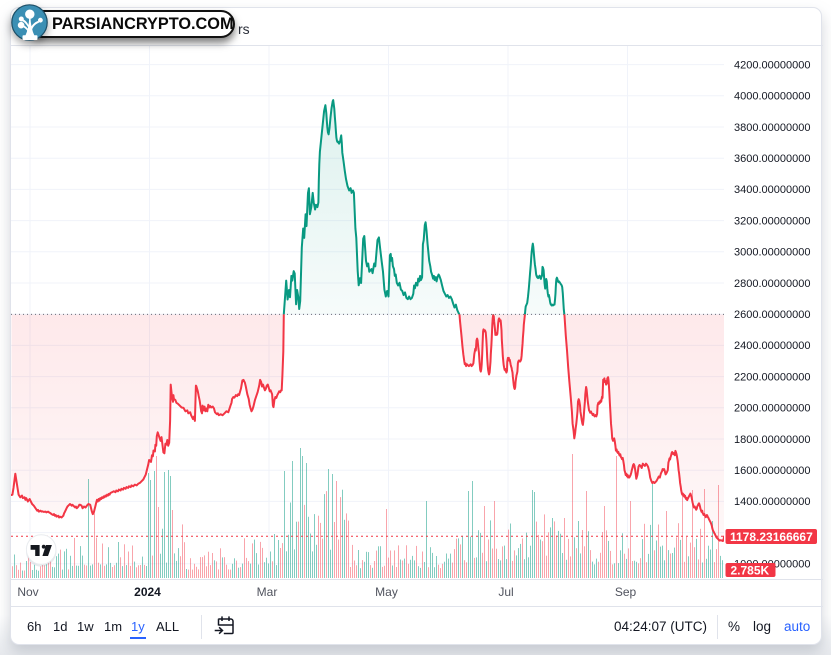  I want to click on svg-text: Sep, so click(626, 592).